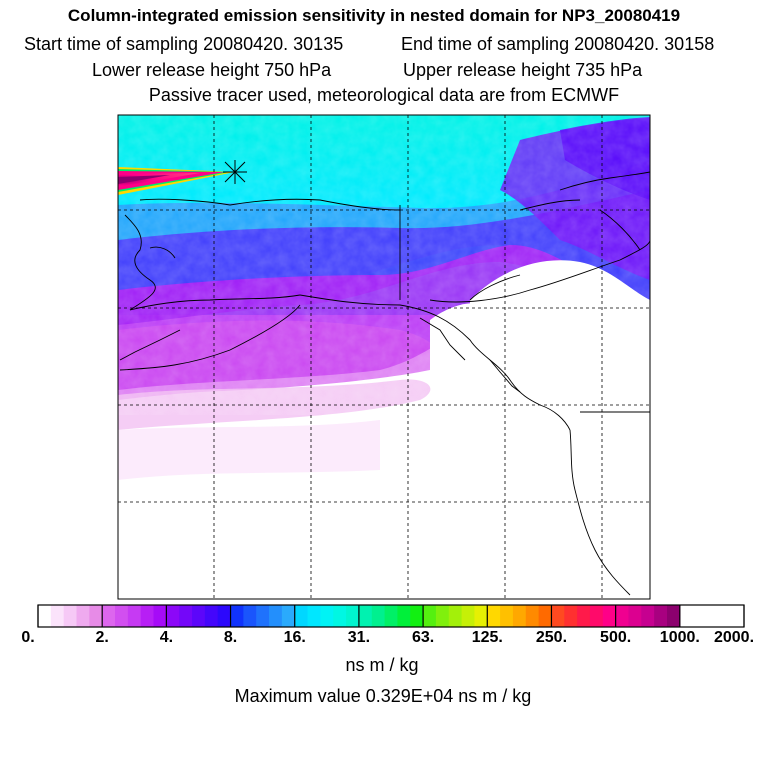 This screenshot has height=768, width=768. Describe the element at coordinates (28, 637) in the screenshot. I see `colorbar-tick-label: 0.` at that location.